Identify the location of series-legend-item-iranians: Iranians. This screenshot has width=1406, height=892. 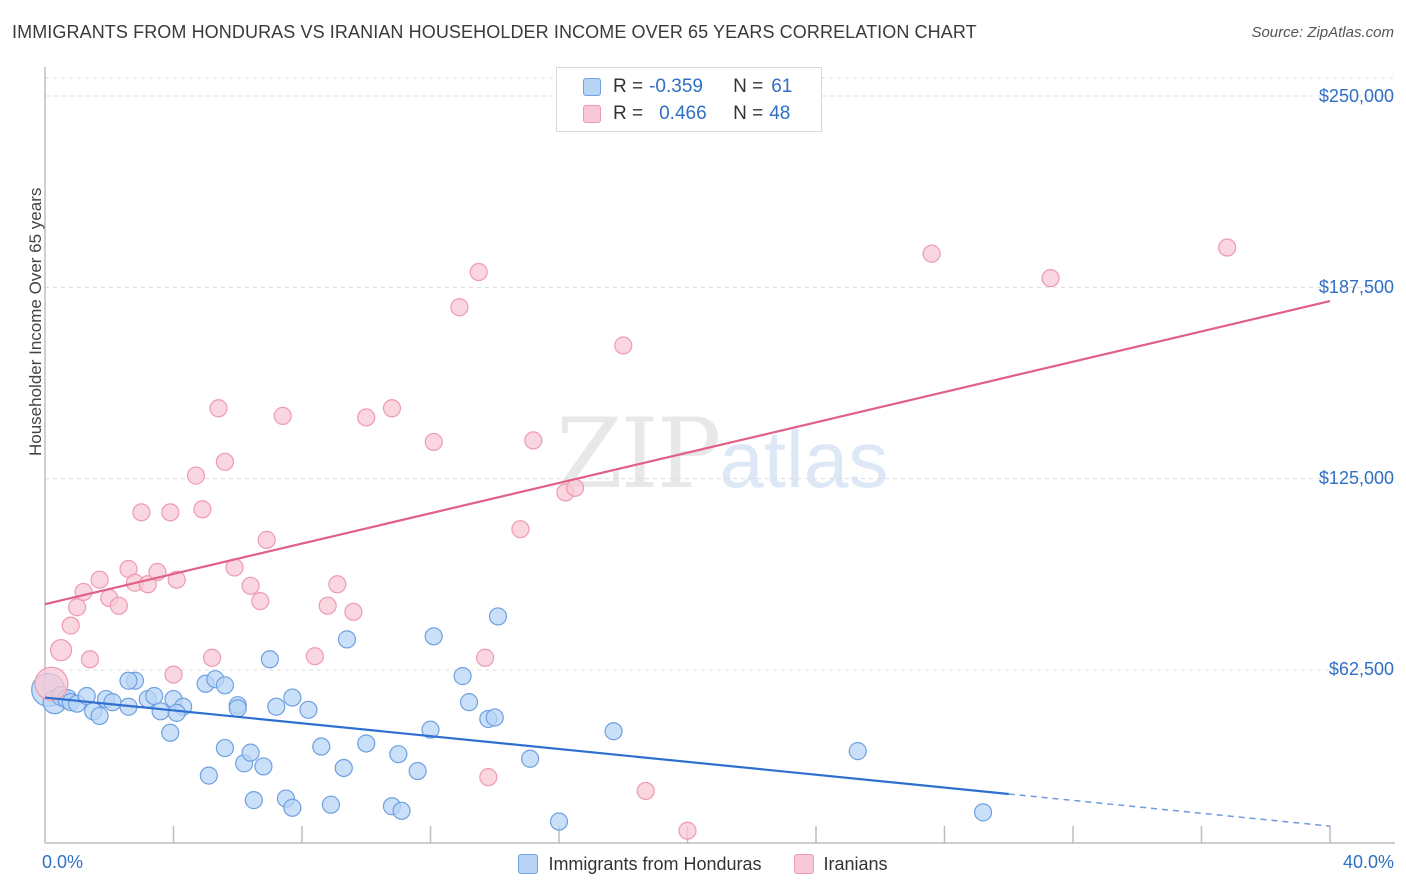
(840, 864).